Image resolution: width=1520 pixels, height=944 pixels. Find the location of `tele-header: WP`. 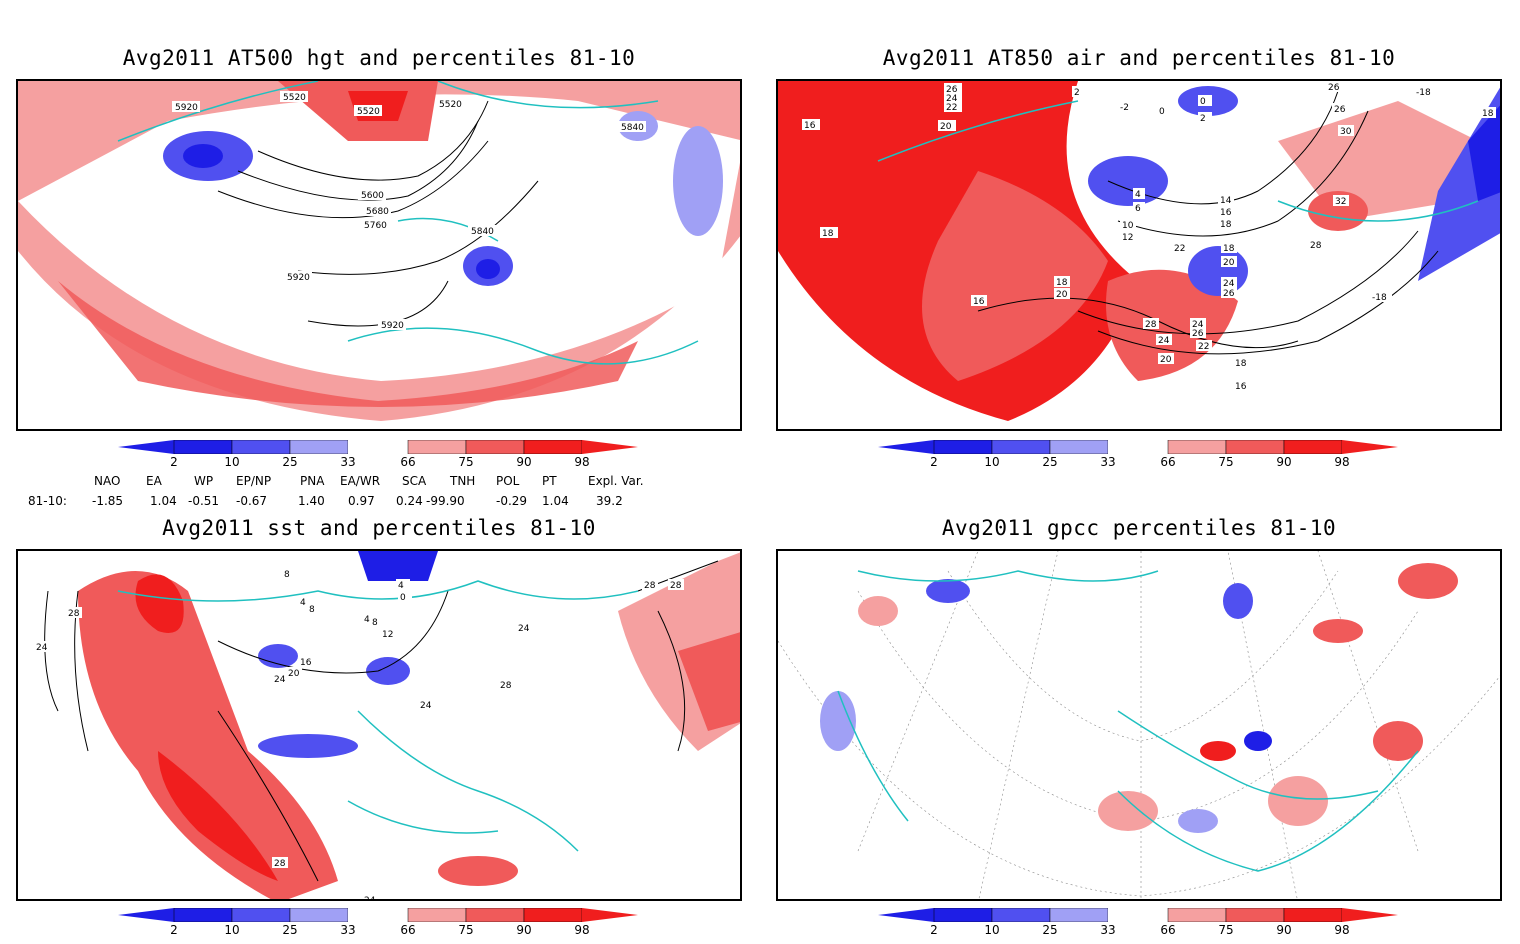

tele-header: WP is located at coordinates (204, 481).